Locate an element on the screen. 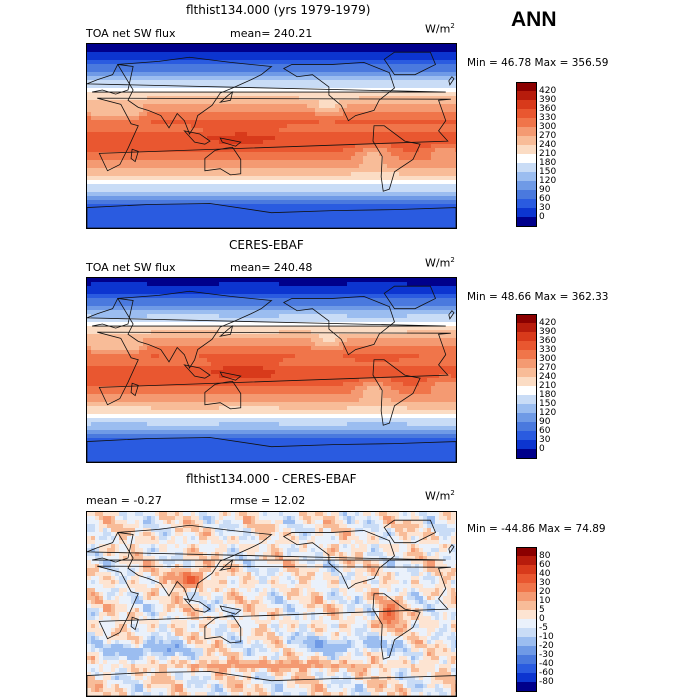 Image resolution: width=700 pixels, height=700 pixels. panel-1-title: flthist134.000 (yrs 1979-1979) is located at coordinates (278, 10).